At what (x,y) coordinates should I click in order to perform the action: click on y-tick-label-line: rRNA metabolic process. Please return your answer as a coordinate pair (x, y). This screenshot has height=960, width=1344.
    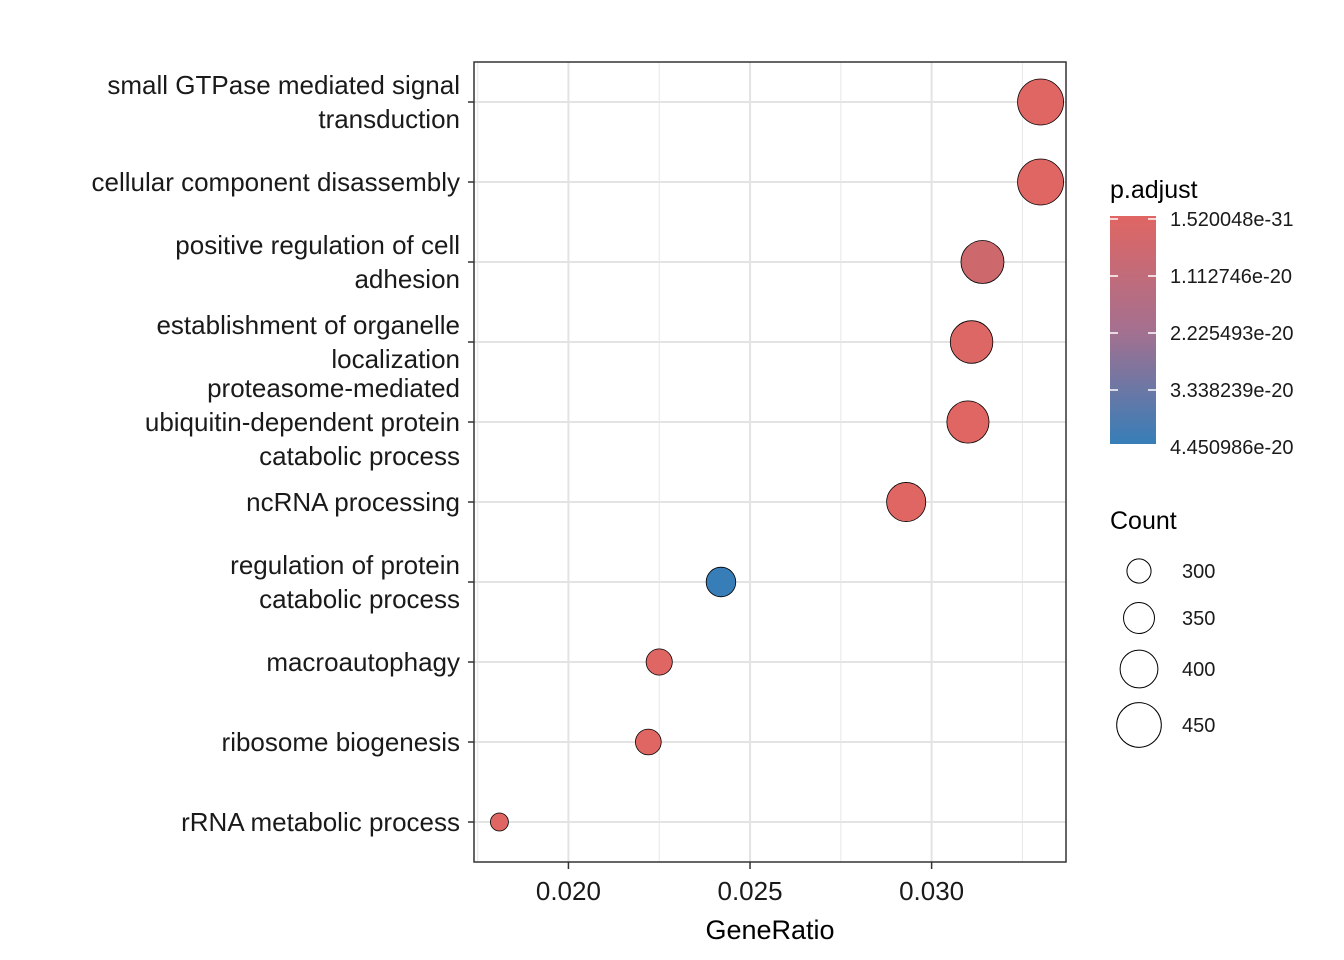
    Looking at the image, I should click on (320, 822).